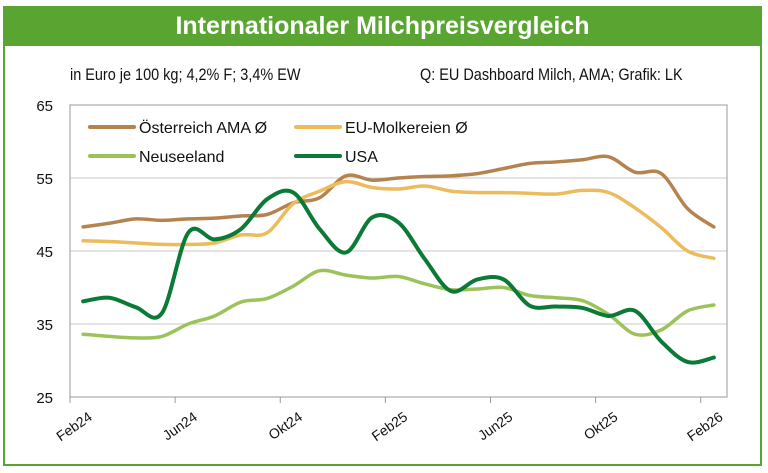  I want to click on x-tick-label: Feb24, so click(74, 426).